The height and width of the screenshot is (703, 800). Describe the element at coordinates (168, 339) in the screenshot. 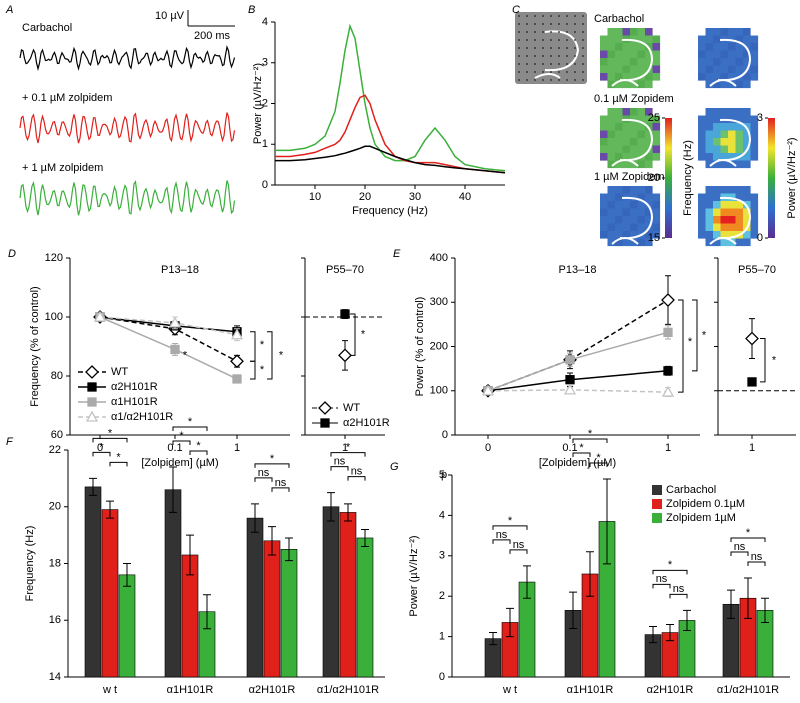

I see `series-line` at that location.